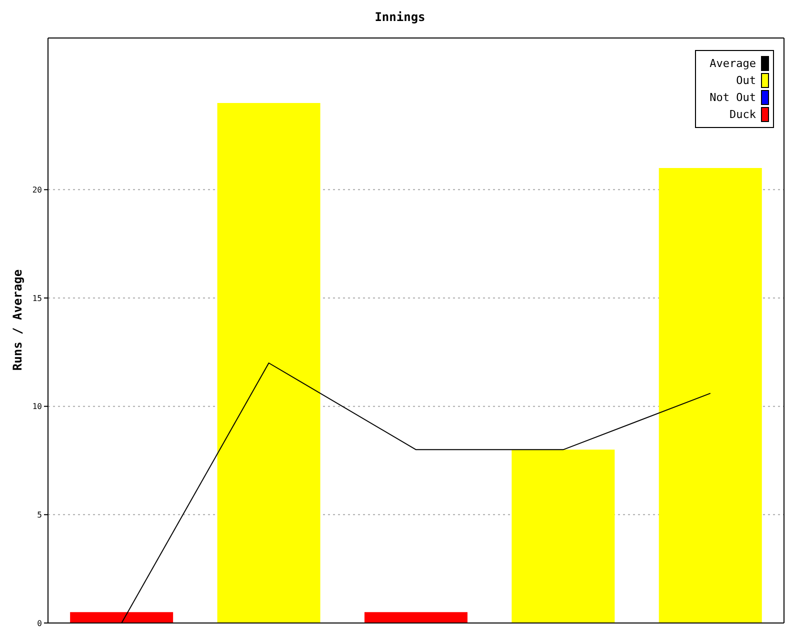 The width and height of the screenshot is (800, 640). I want to click on y-tick-label: 0, so click(39, 623).